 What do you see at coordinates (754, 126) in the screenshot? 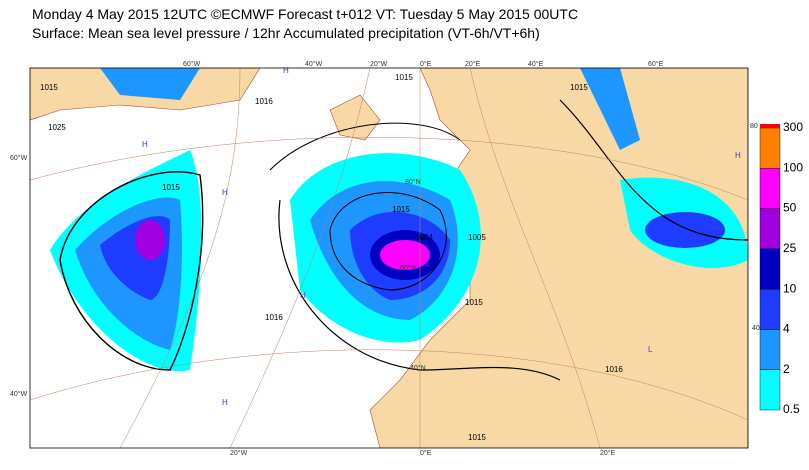
I see `graticule-label: 80` at bounding box center [754, 126].